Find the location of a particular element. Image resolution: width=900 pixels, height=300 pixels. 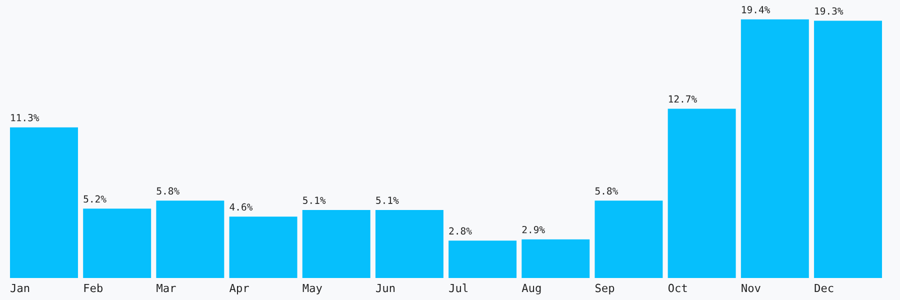

x-tick-label: Apr is located at coordinates (239, 289).